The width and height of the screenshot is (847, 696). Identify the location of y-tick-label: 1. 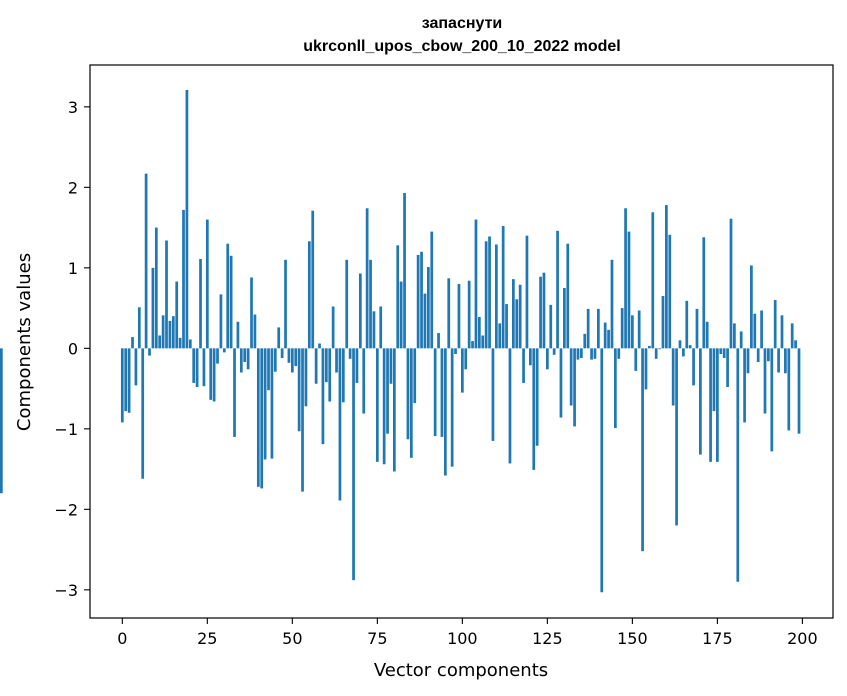
(73, 268).